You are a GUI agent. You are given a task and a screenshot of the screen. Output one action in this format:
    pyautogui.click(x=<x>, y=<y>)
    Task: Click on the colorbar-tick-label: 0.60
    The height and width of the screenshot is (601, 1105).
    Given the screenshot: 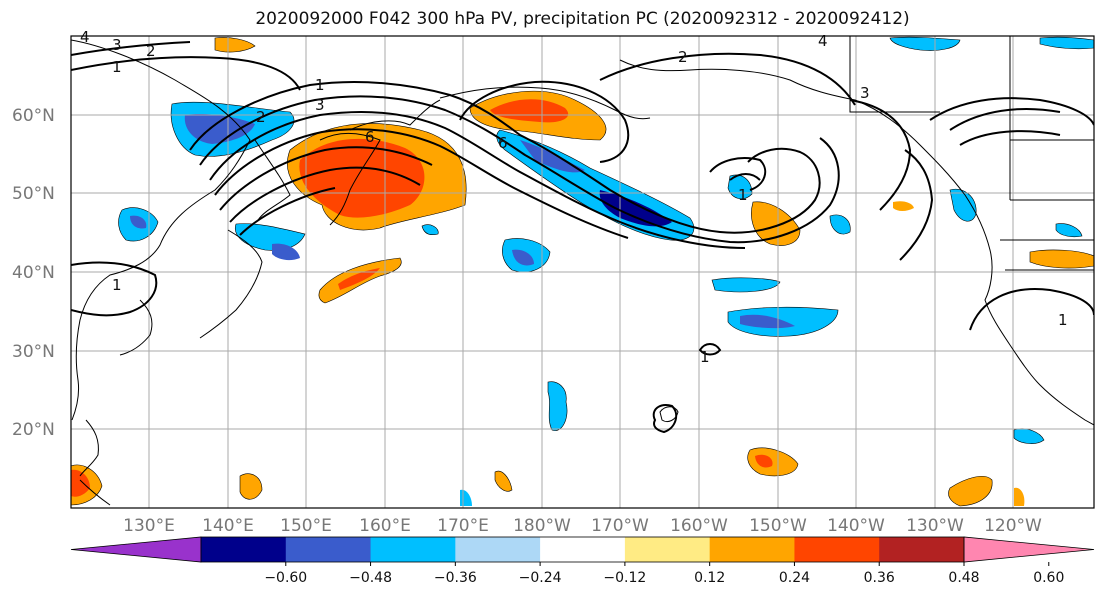 What is the action you would take?
    pyautogui.click(x=1048, y=578)
    